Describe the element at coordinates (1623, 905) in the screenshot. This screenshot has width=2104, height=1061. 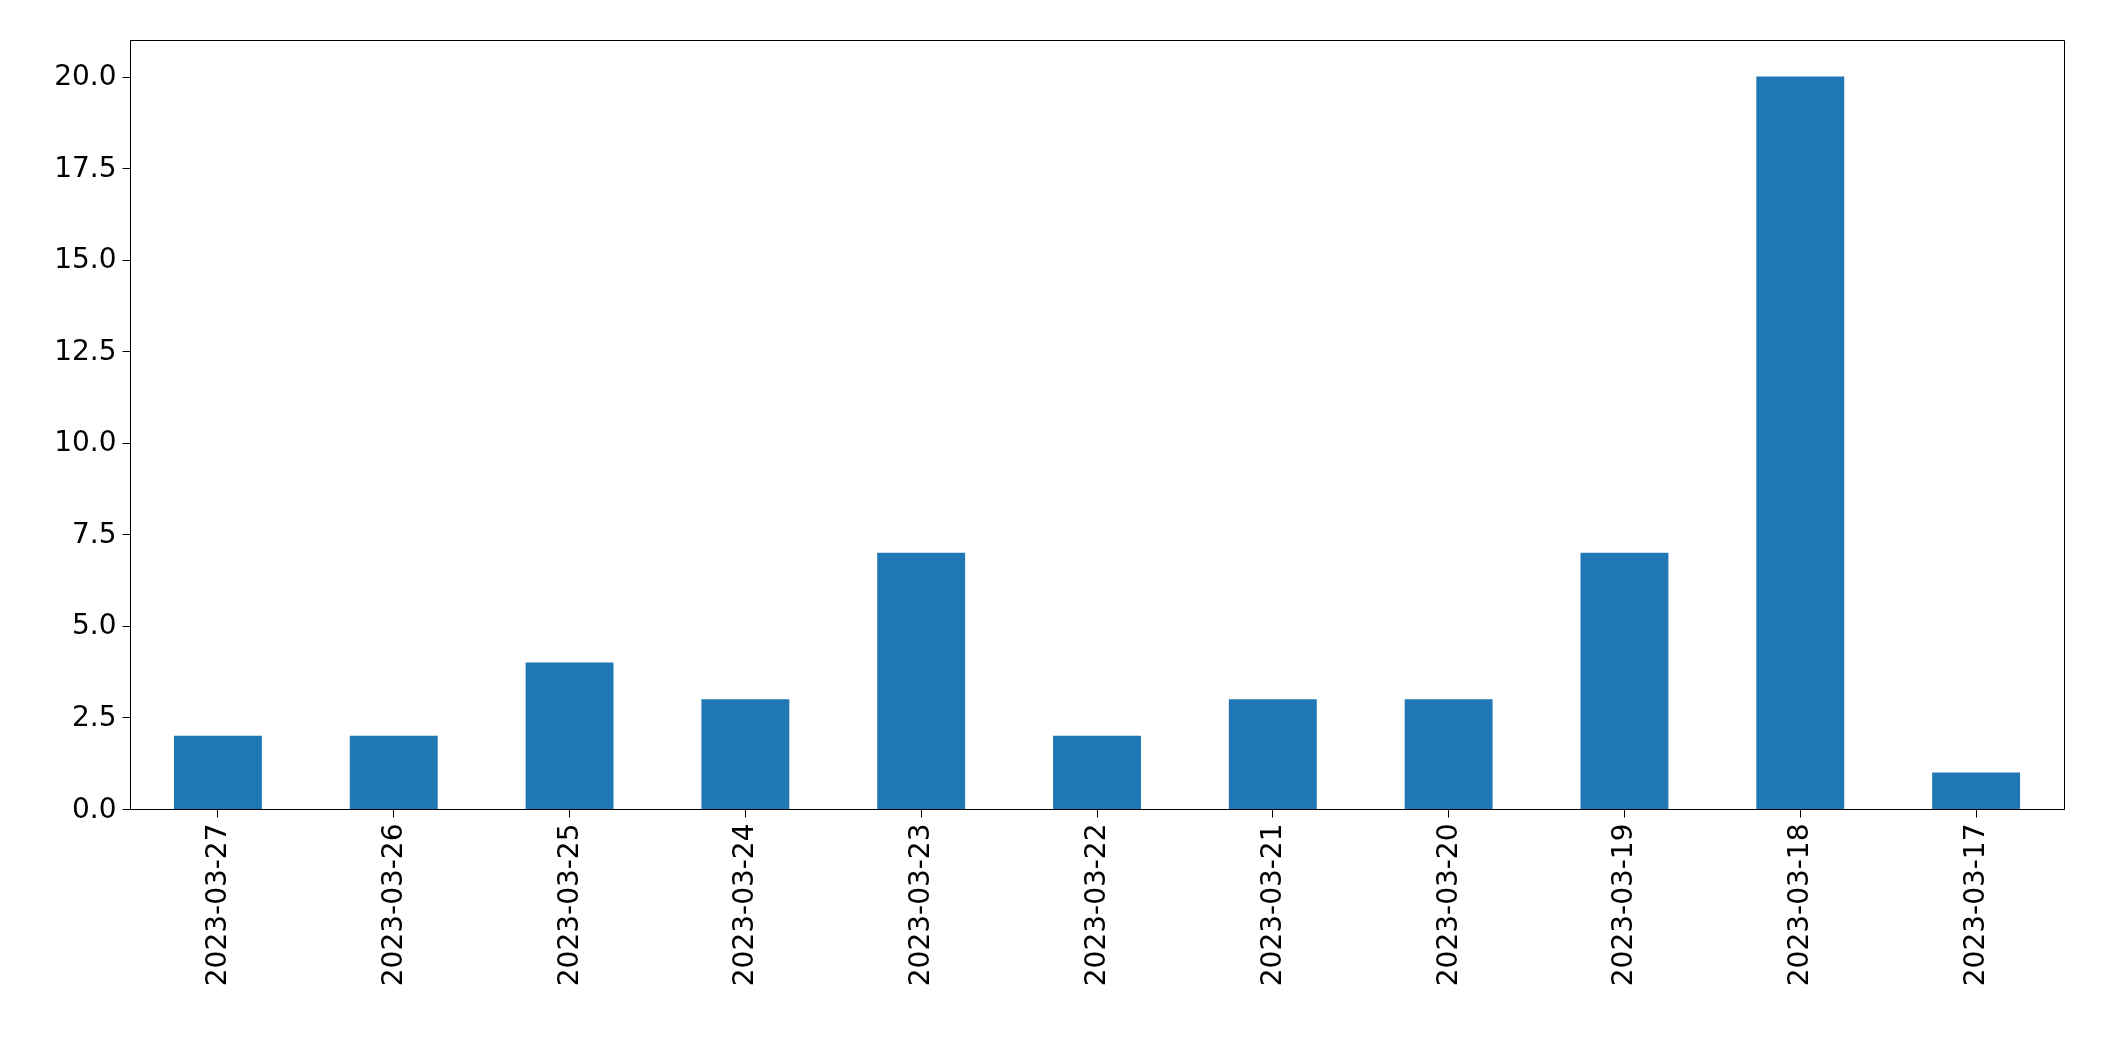
I see `x-tick-label: 2023-03-19` at that location.